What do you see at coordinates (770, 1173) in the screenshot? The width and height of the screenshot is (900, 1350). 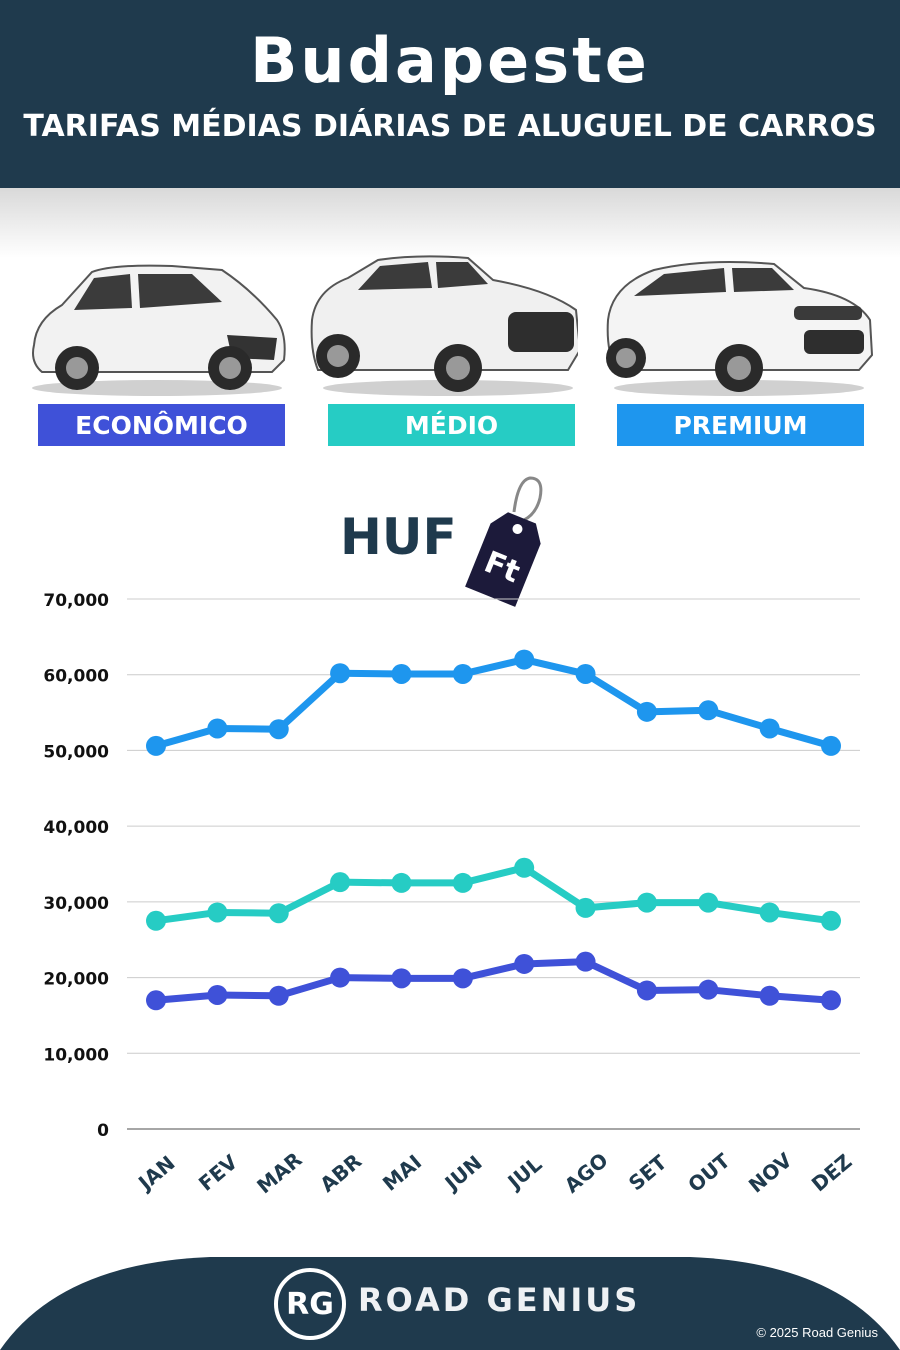 I see `x-tick-label: NOV` at bounding box center [770, 1173].